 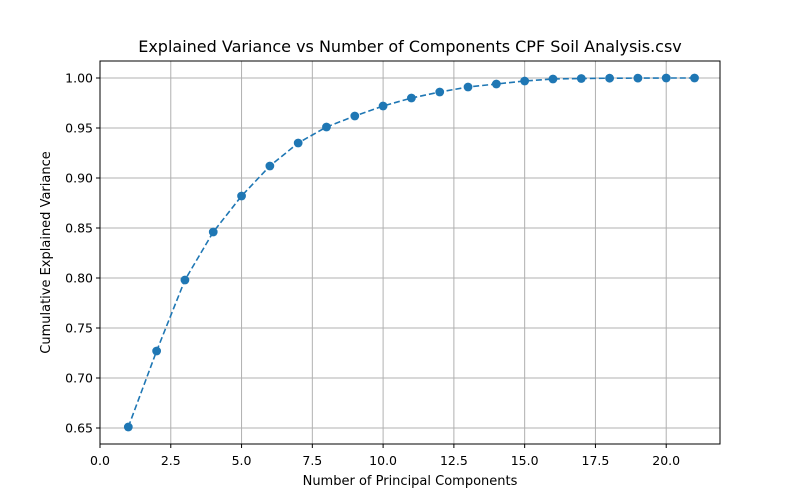 I want to click on x-tick-label: 5.0, so click(x=242, y=460).